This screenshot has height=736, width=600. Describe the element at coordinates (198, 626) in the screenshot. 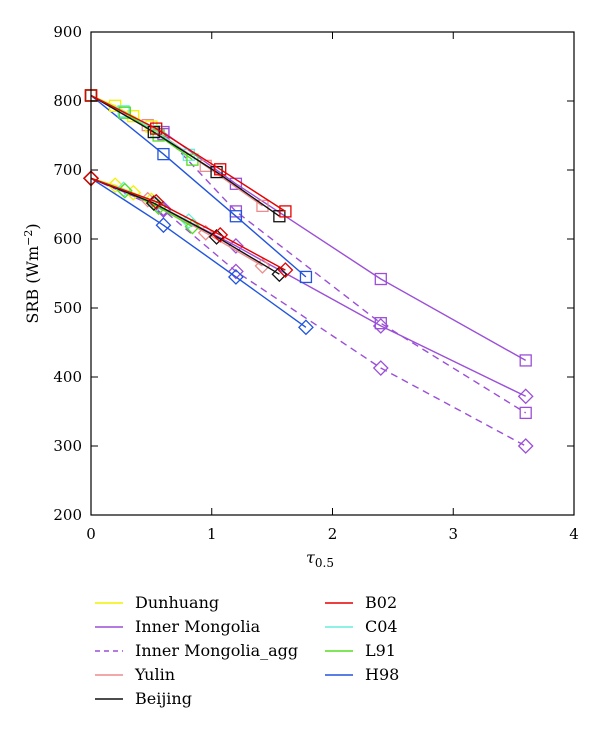

I see `legend-label: Inner Mongolia` at that location.